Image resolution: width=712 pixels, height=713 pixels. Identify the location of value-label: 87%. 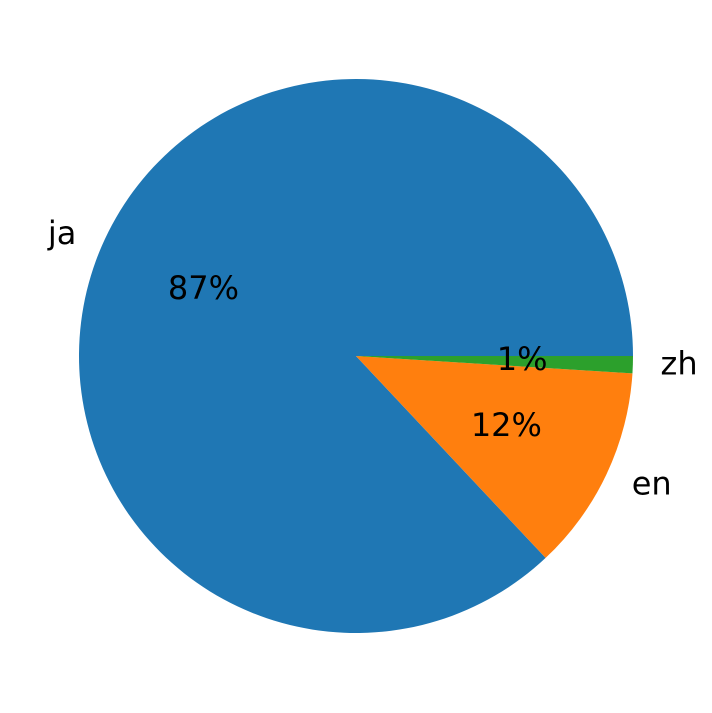
(203, 288).